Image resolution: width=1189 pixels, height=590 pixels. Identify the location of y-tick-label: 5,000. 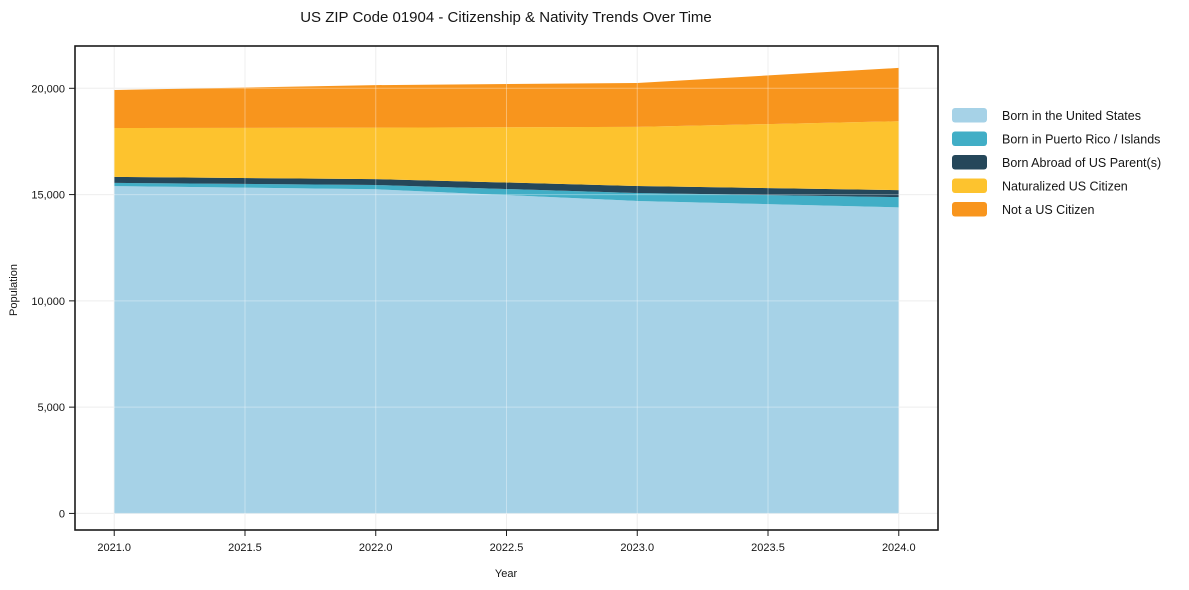
(51, 408).